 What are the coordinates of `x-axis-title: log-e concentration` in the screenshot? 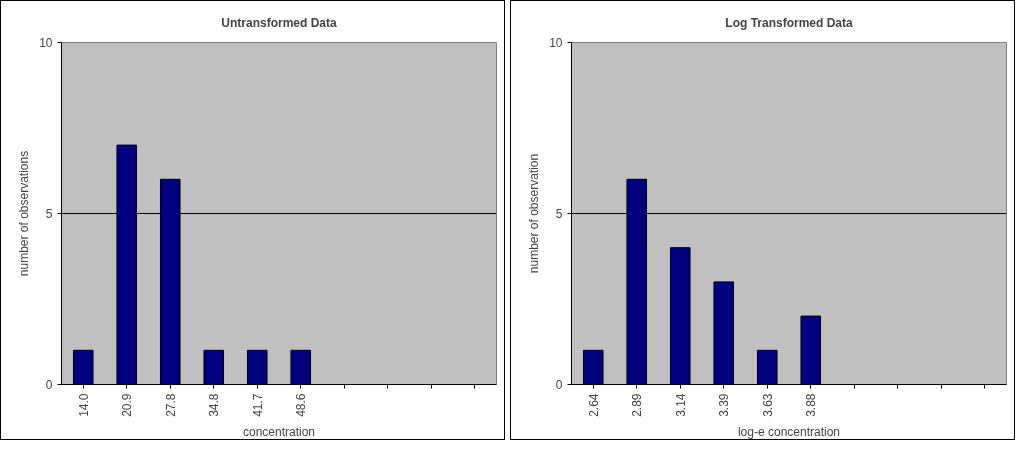 It's located at (789, 431).